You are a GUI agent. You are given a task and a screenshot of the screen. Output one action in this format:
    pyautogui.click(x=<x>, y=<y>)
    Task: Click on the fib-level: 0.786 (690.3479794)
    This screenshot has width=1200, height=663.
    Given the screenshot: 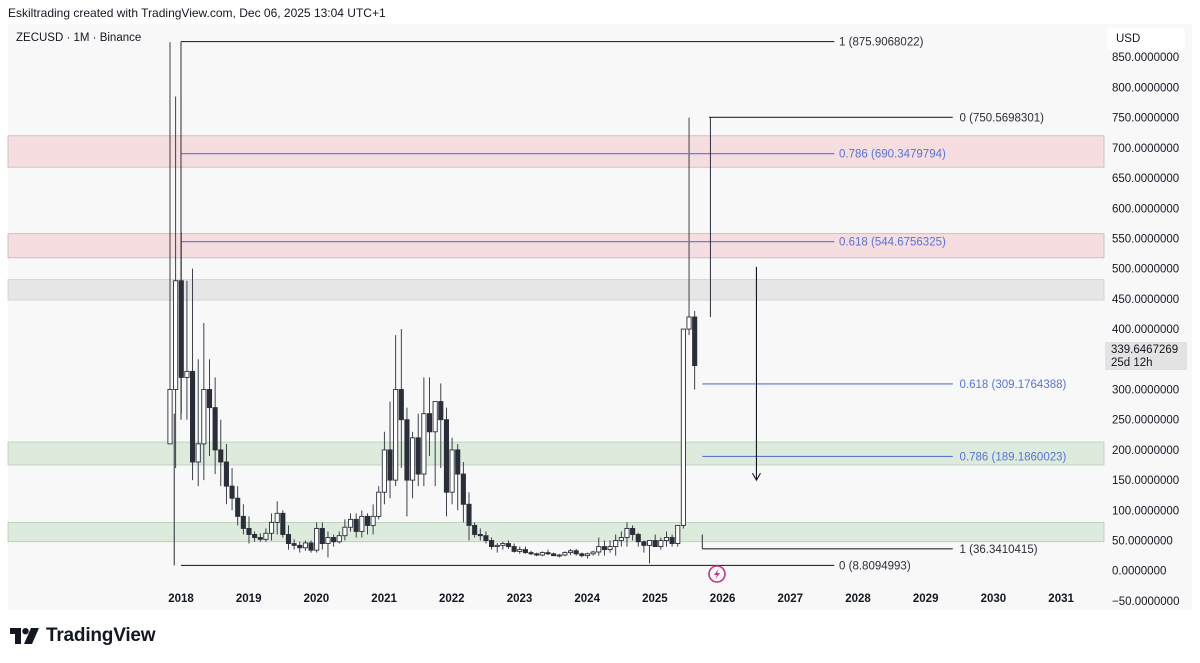 What is the action you would take?
    pyautogui.click(x=563, y=155)
    